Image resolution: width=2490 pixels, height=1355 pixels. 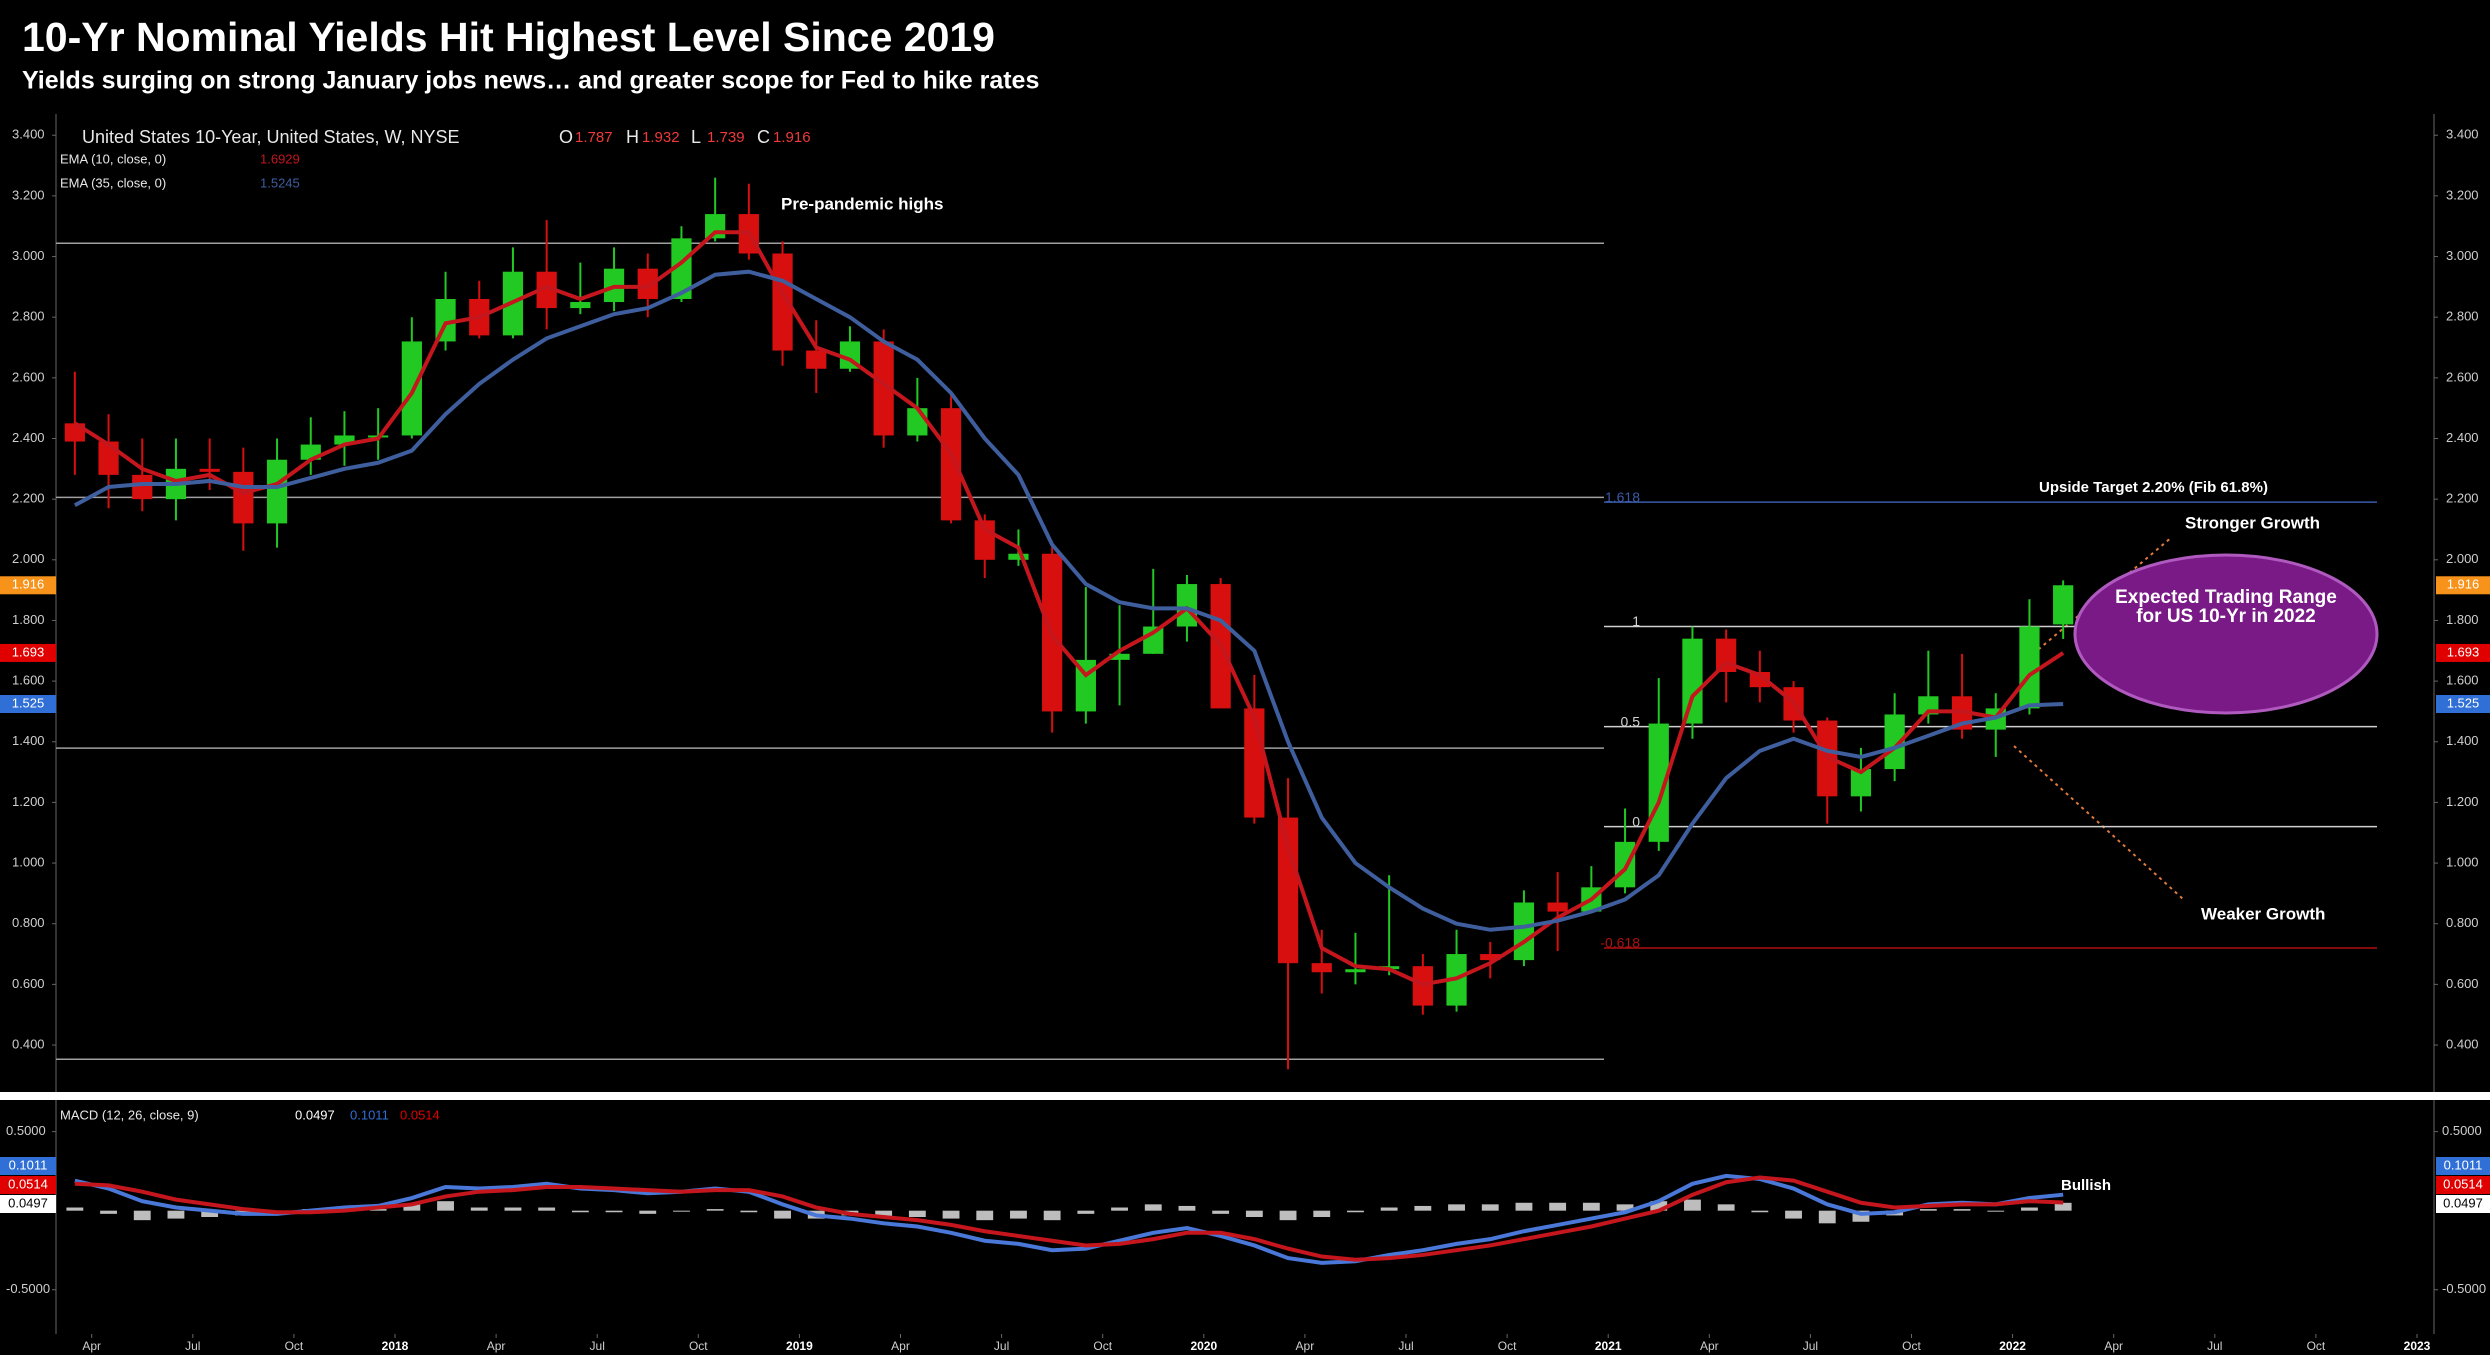 I want to click on y-tick-label: 1.600, so click(x=28, y=680).